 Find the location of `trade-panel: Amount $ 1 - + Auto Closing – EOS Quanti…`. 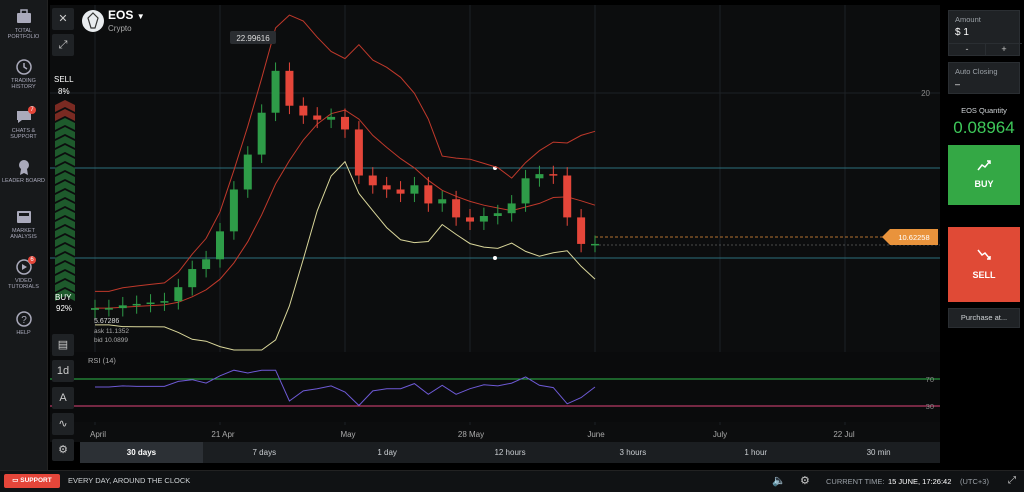

trade-panel: Amount $ 1 - + Auto Closing – EOS Quanti… is located at coordinates (985, 169).